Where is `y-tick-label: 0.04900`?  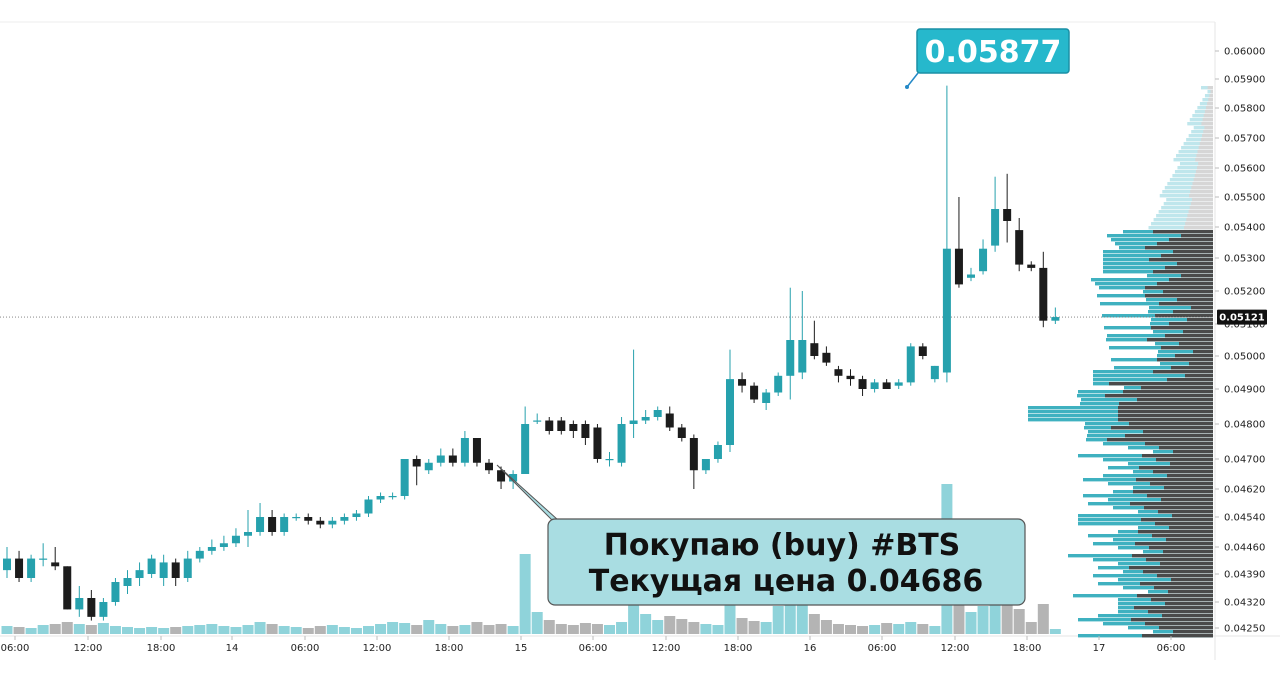 y-tick-label: 0.04900 is located at coordinates (1244, 390).